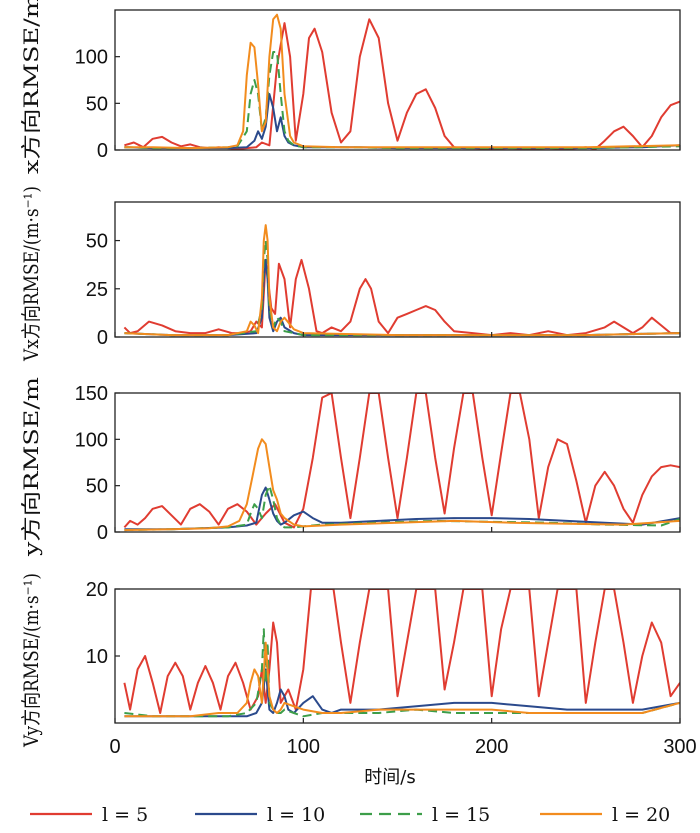 The image size is (700, 833). What do you see at coordinates (31, 87) in the screenshot?
I see `y-axis-label: x方向RMSE/m` at bounding box center [31, 87].